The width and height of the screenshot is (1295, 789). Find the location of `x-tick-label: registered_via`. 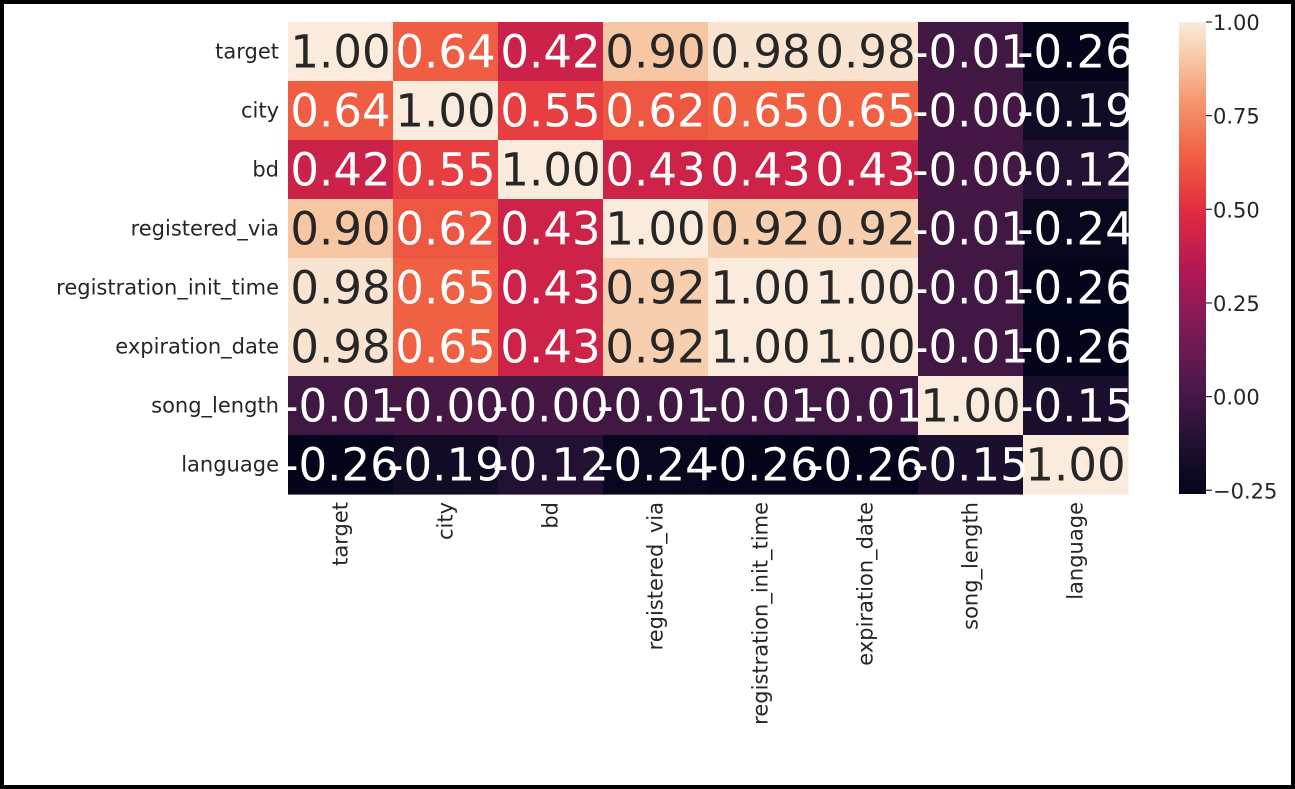

x-tick-label: registered_via is located at coordinates (656, 576).